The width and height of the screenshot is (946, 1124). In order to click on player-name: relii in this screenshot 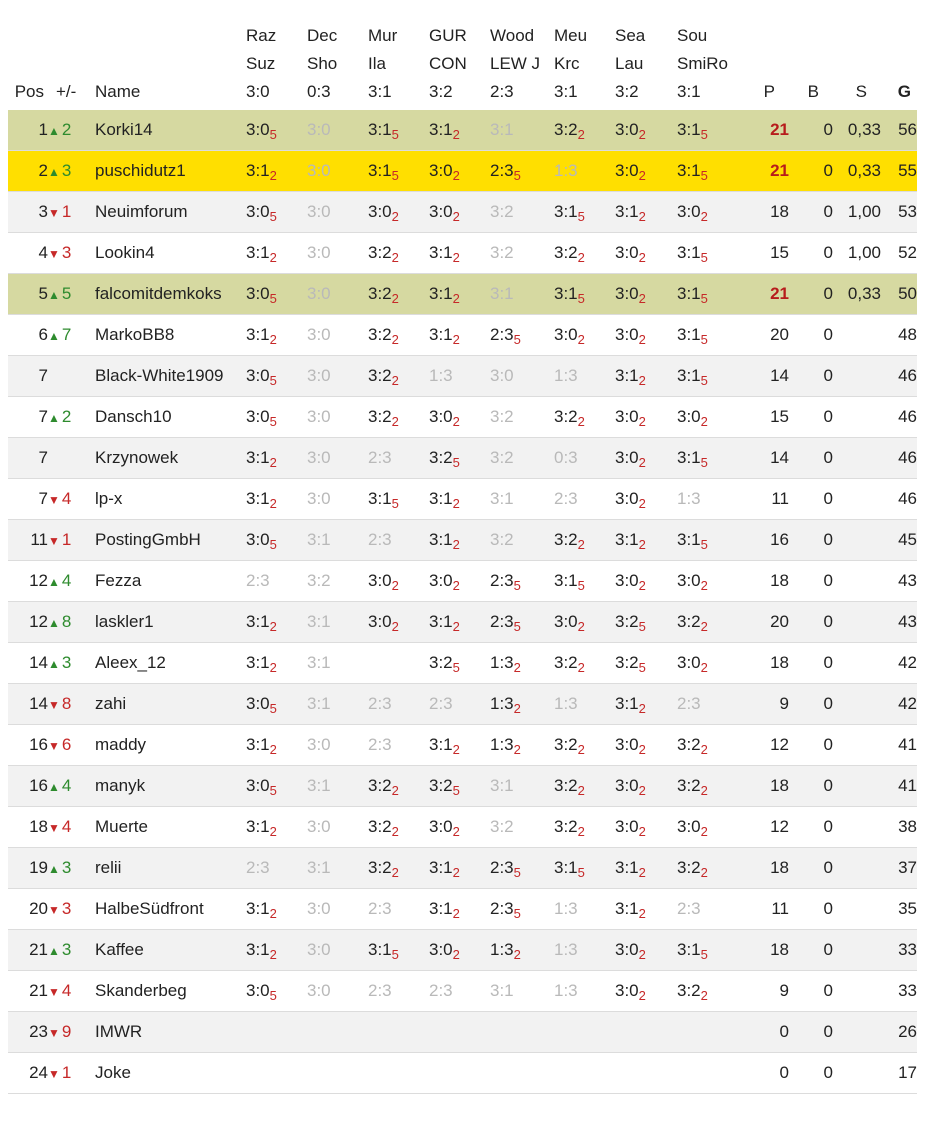, I will do `click(170, 868)`.